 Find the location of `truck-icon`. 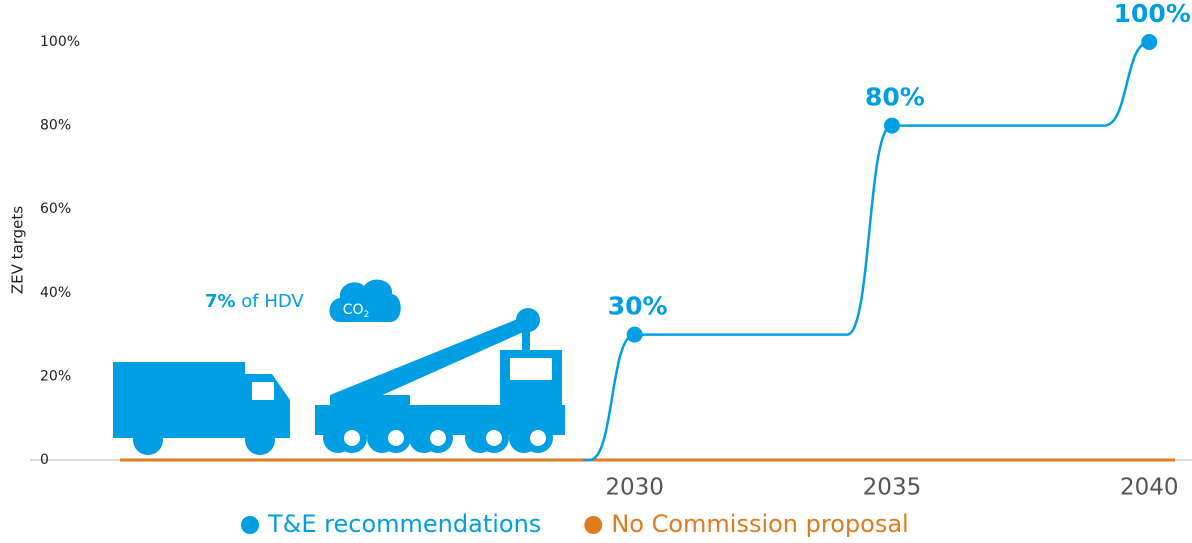

truck-icon is located at coordinates (201, 408).